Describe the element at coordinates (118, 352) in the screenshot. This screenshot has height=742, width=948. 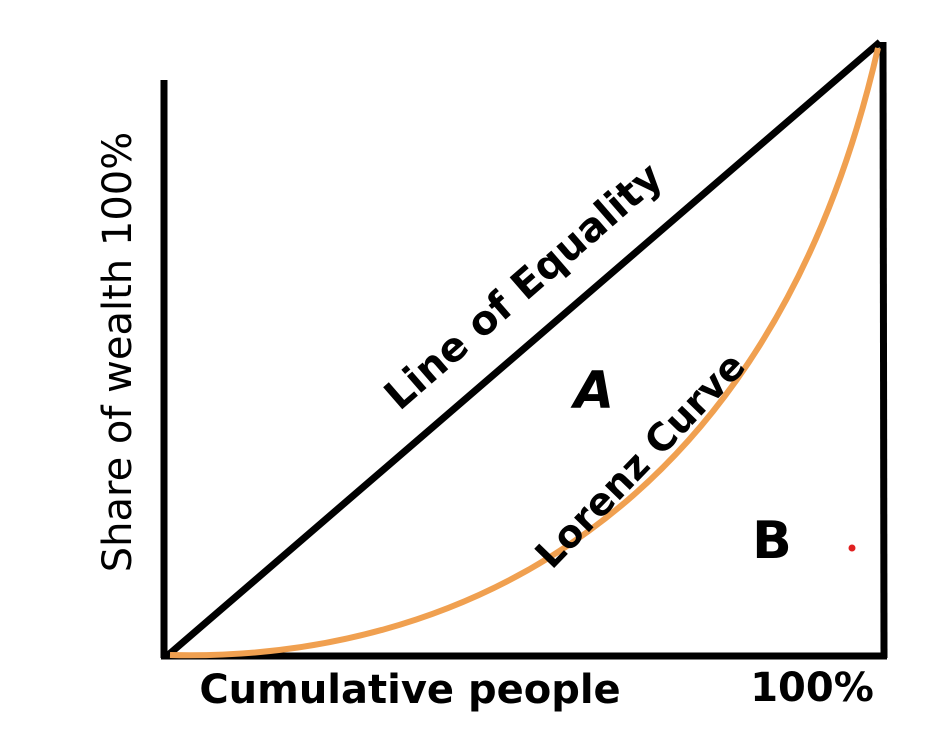
I see `y-axis-label: Share of wealth 100%` at that location.